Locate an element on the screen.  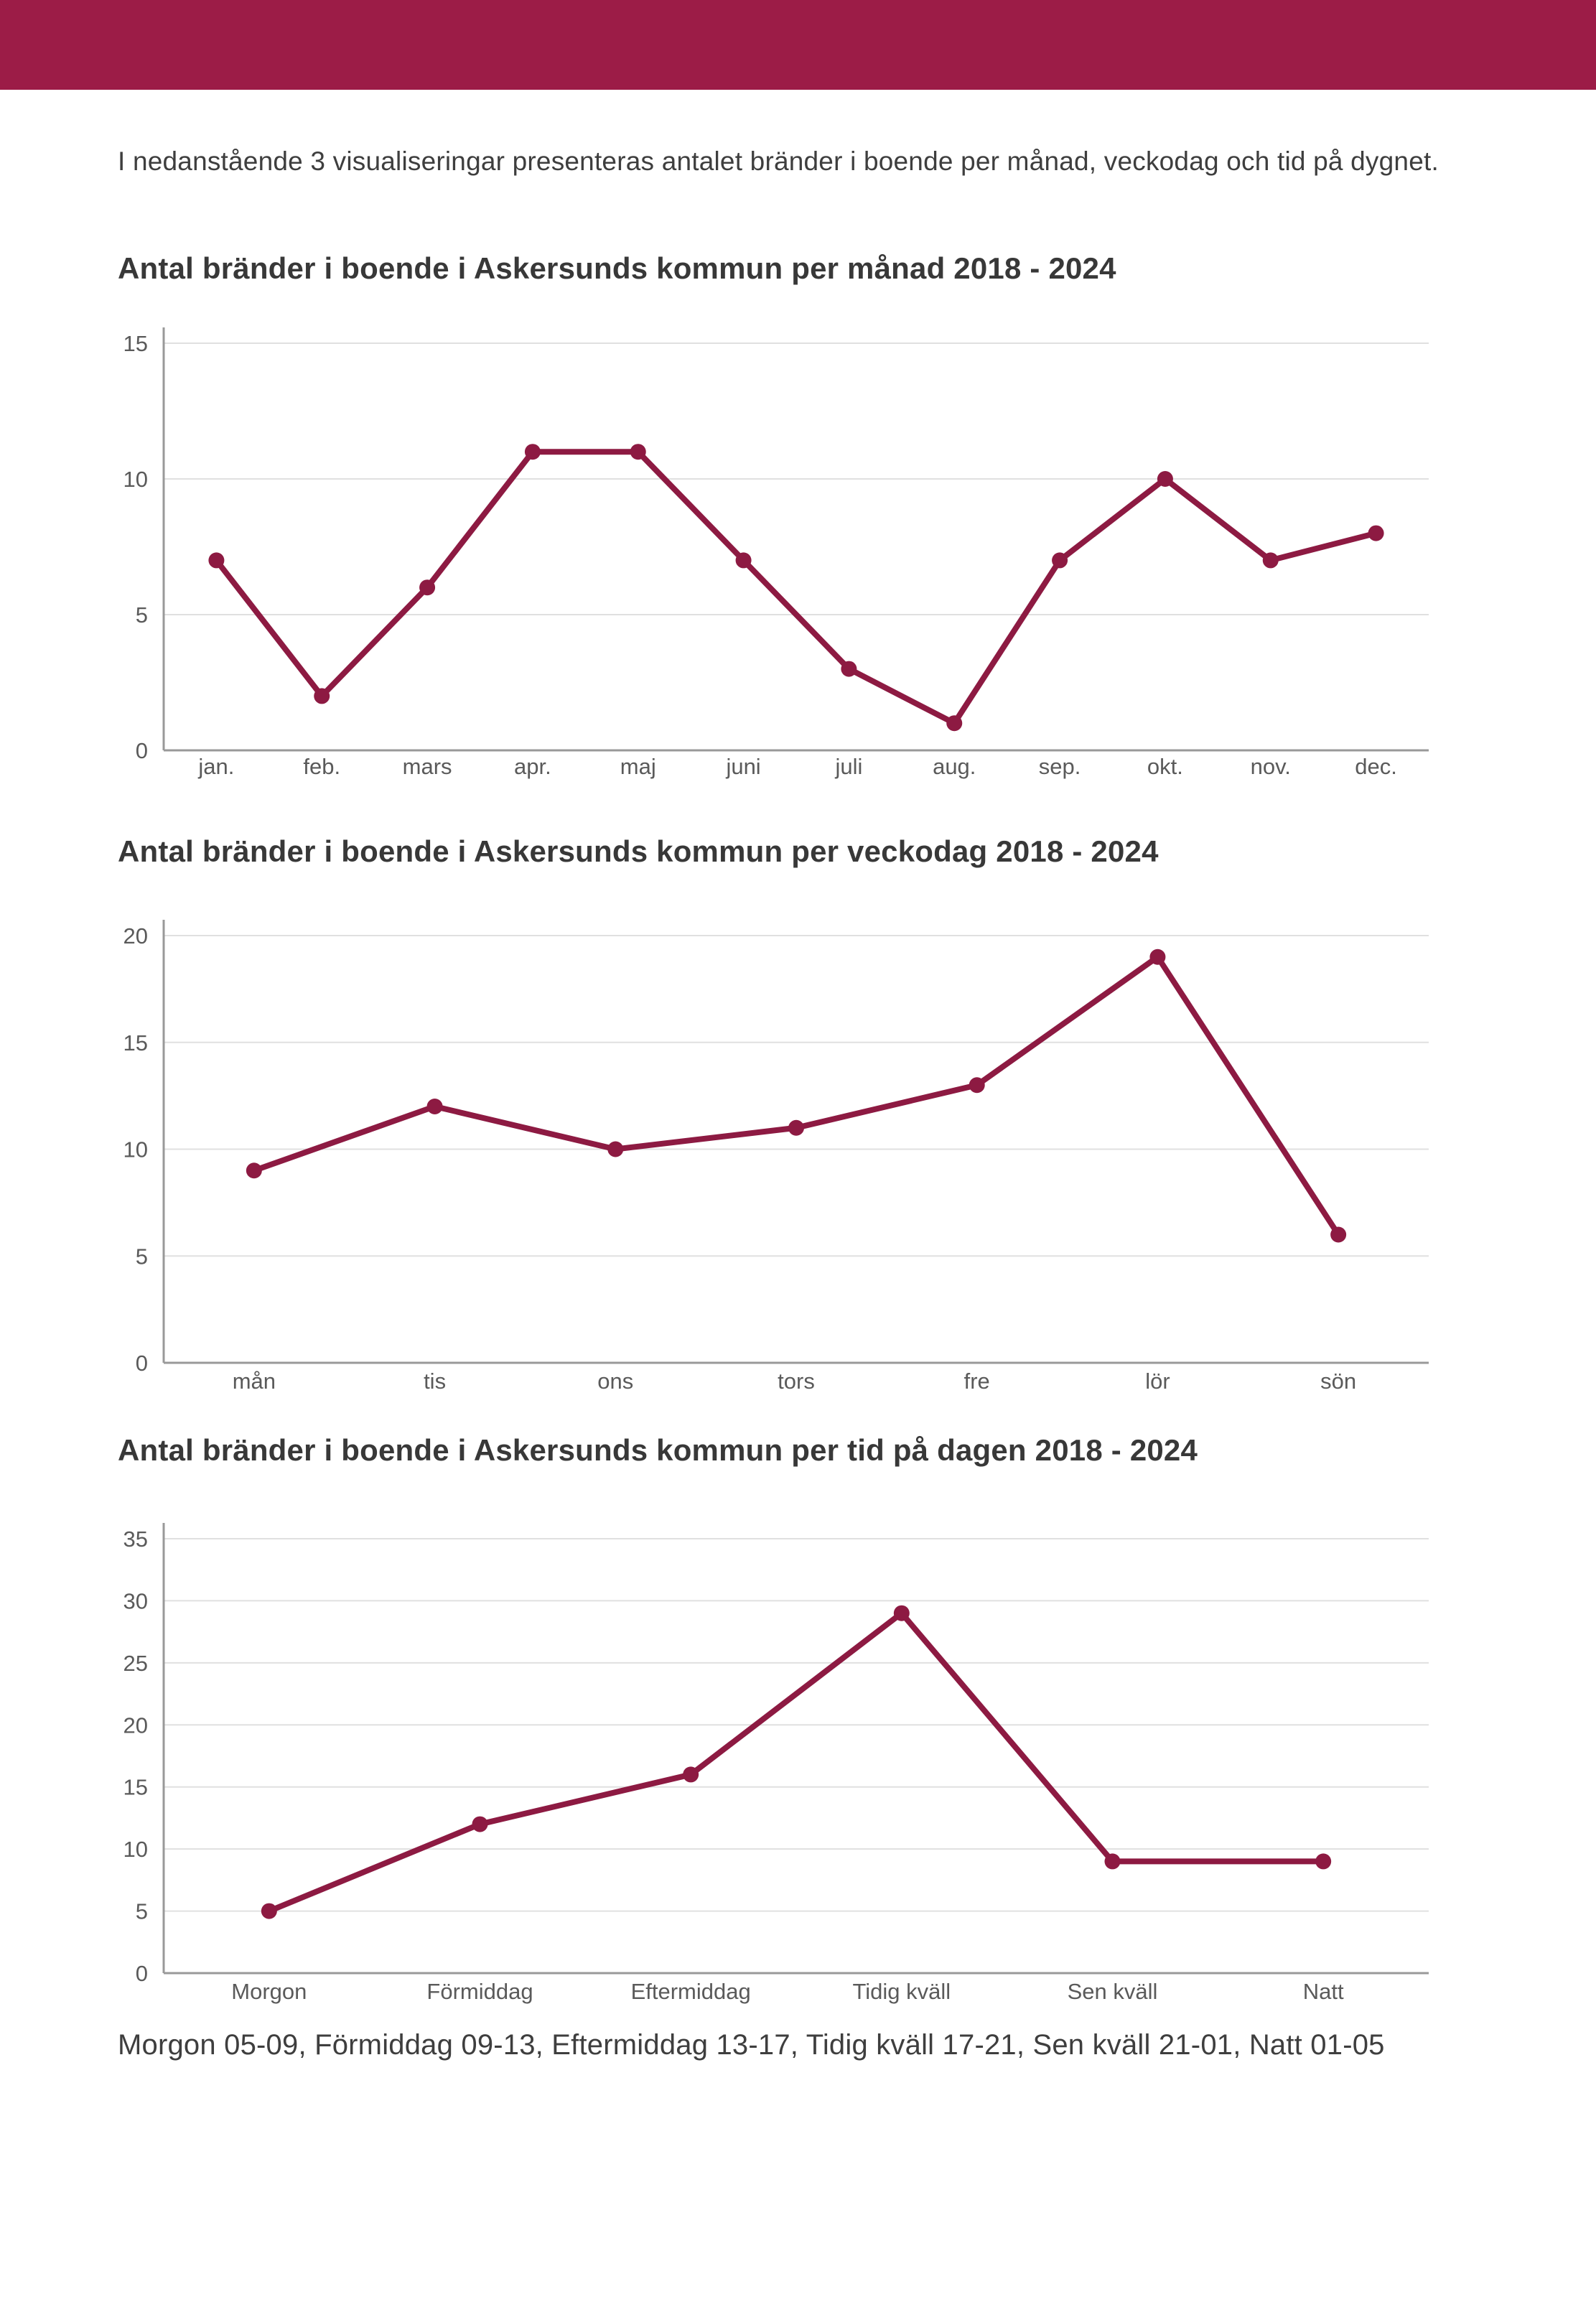
svg-text: 35 is located at coordinates (135, 1540).